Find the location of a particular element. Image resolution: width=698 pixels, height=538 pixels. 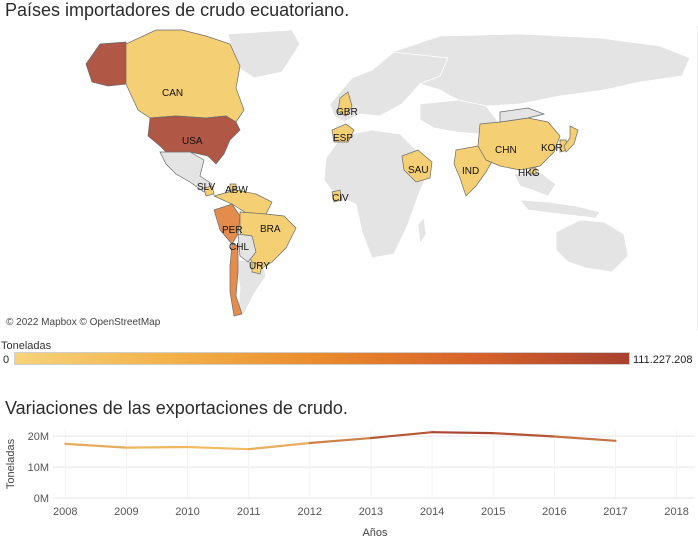

label-sau: SAU is located at coordinates (418, 170).